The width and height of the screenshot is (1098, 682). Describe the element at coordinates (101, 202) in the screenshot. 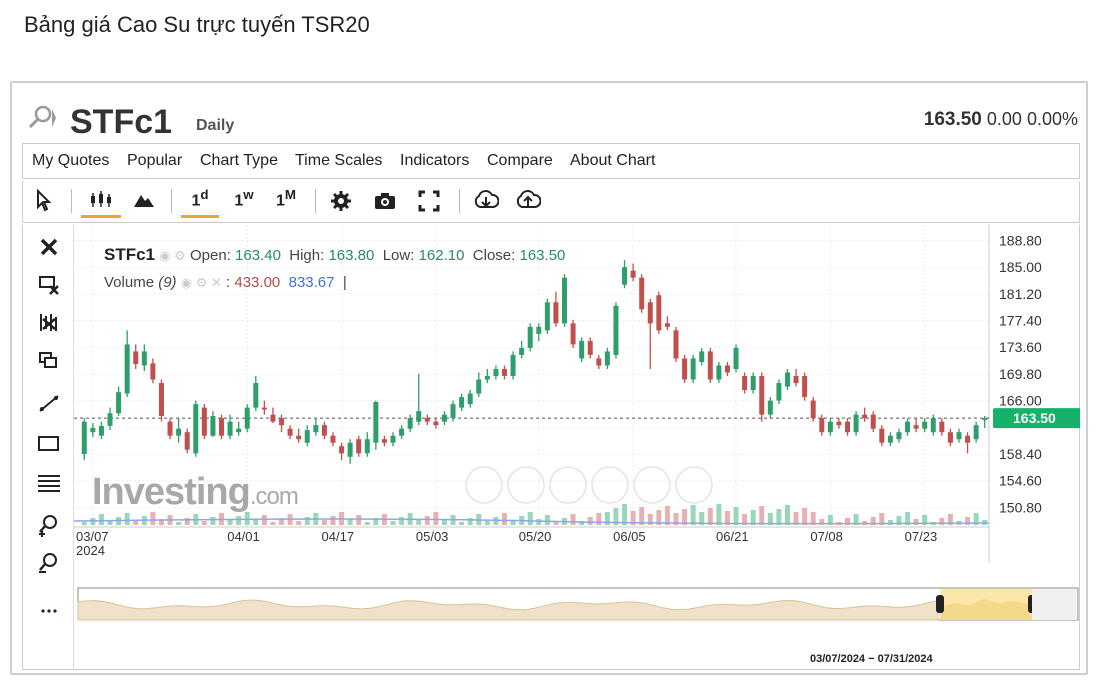

I see `candlestick-icon` at that location.